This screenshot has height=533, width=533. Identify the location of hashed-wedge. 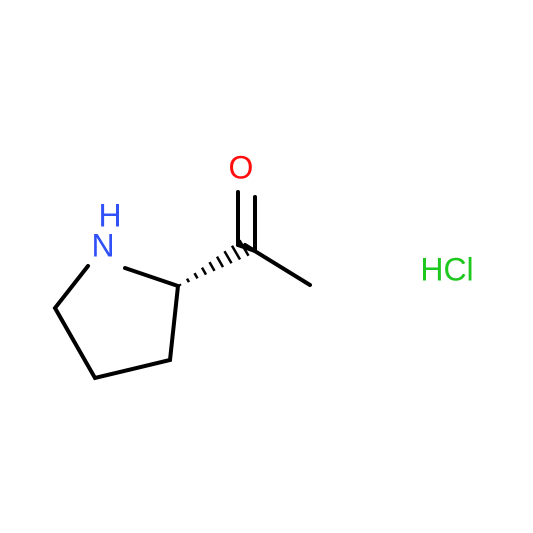
(214, 263).